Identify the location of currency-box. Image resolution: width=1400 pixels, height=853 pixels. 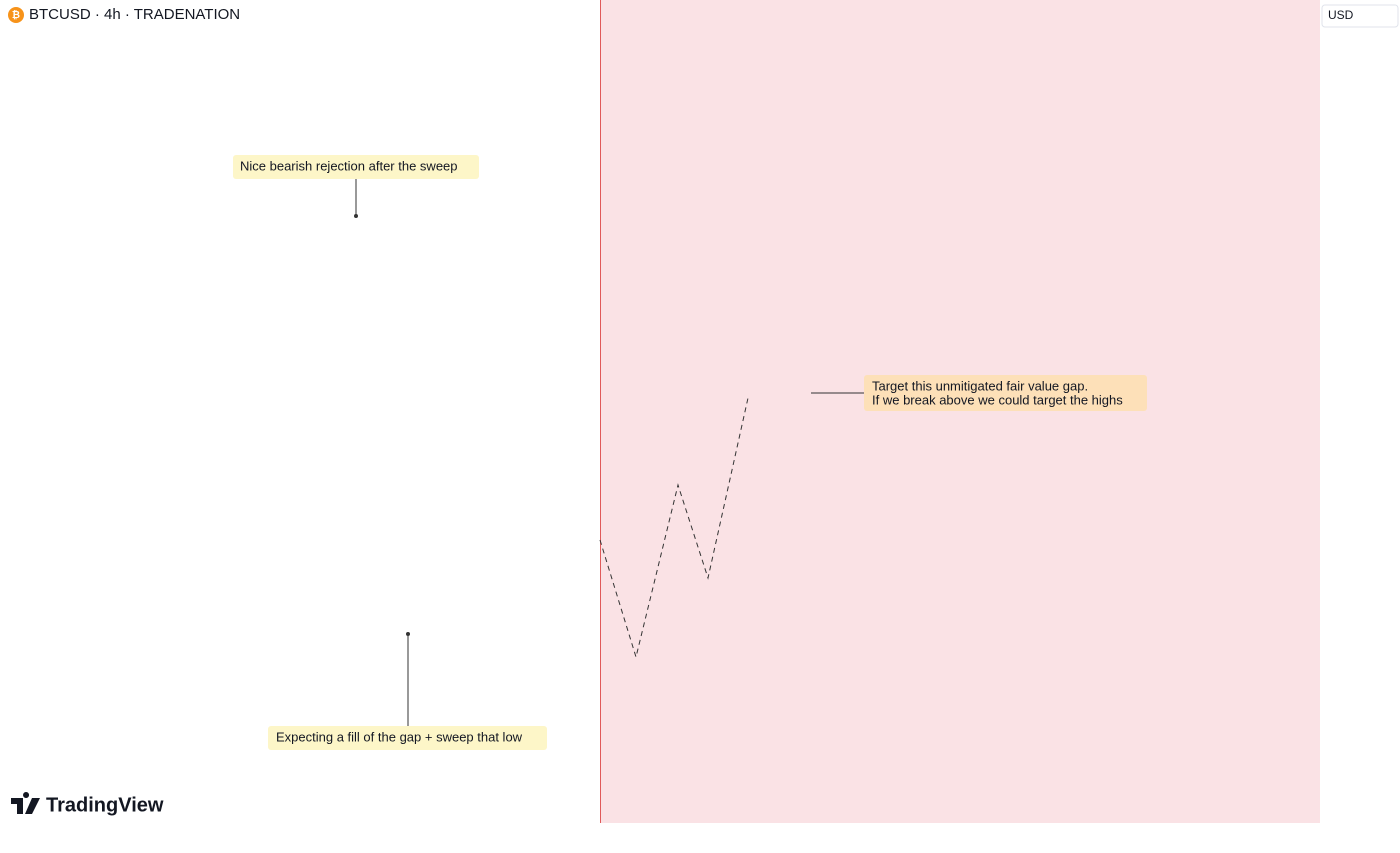
(1360, 16).